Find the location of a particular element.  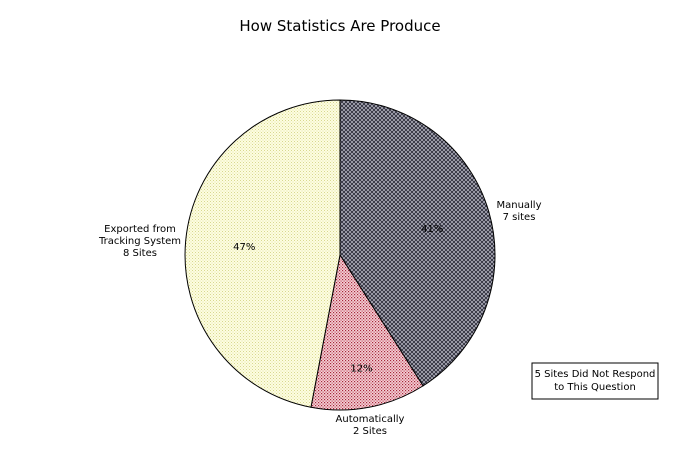

callout-exported-line-1: Exported from is located at coordinates (140, 229).